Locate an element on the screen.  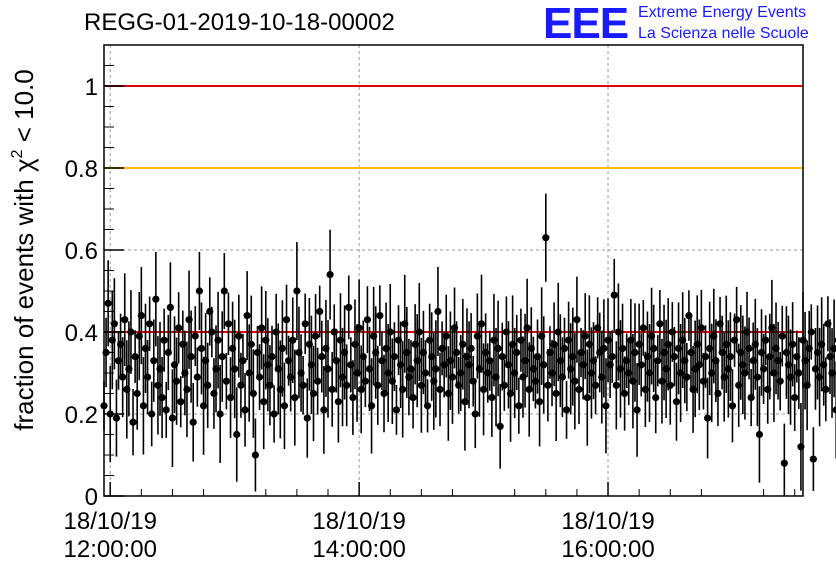
logo-line-1: Extreme Energy Events is located at coordinates (722, 12).